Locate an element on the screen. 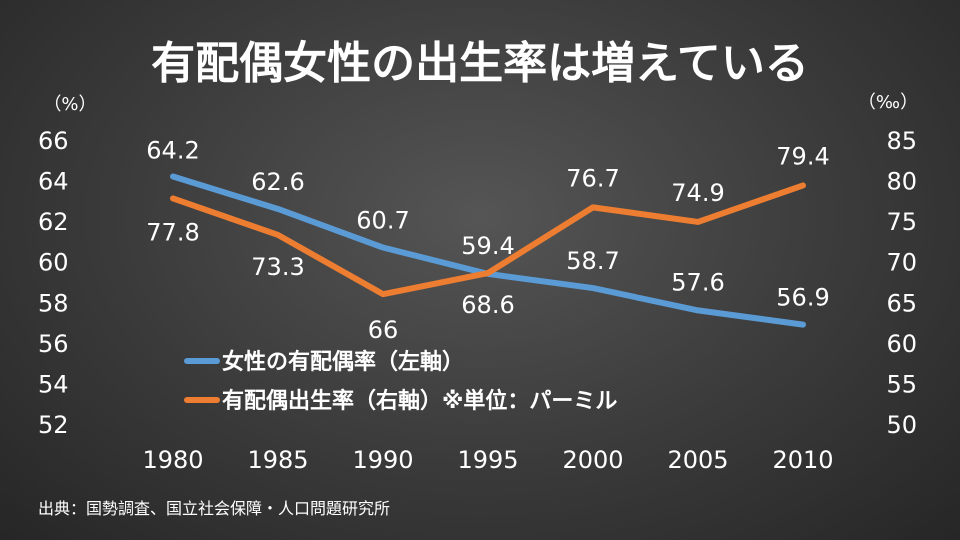 Image resolution: width=960 pixels, height=540 pixels. fertility-rate-line is located at coordinates (488, 240).